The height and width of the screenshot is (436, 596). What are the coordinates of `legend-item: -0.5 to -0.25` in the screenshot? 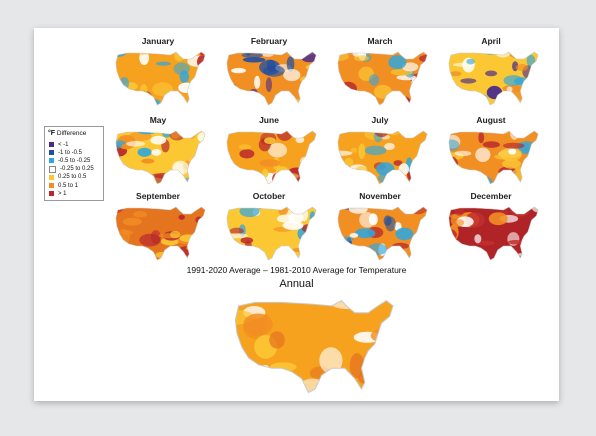 It's located at (69, 160).